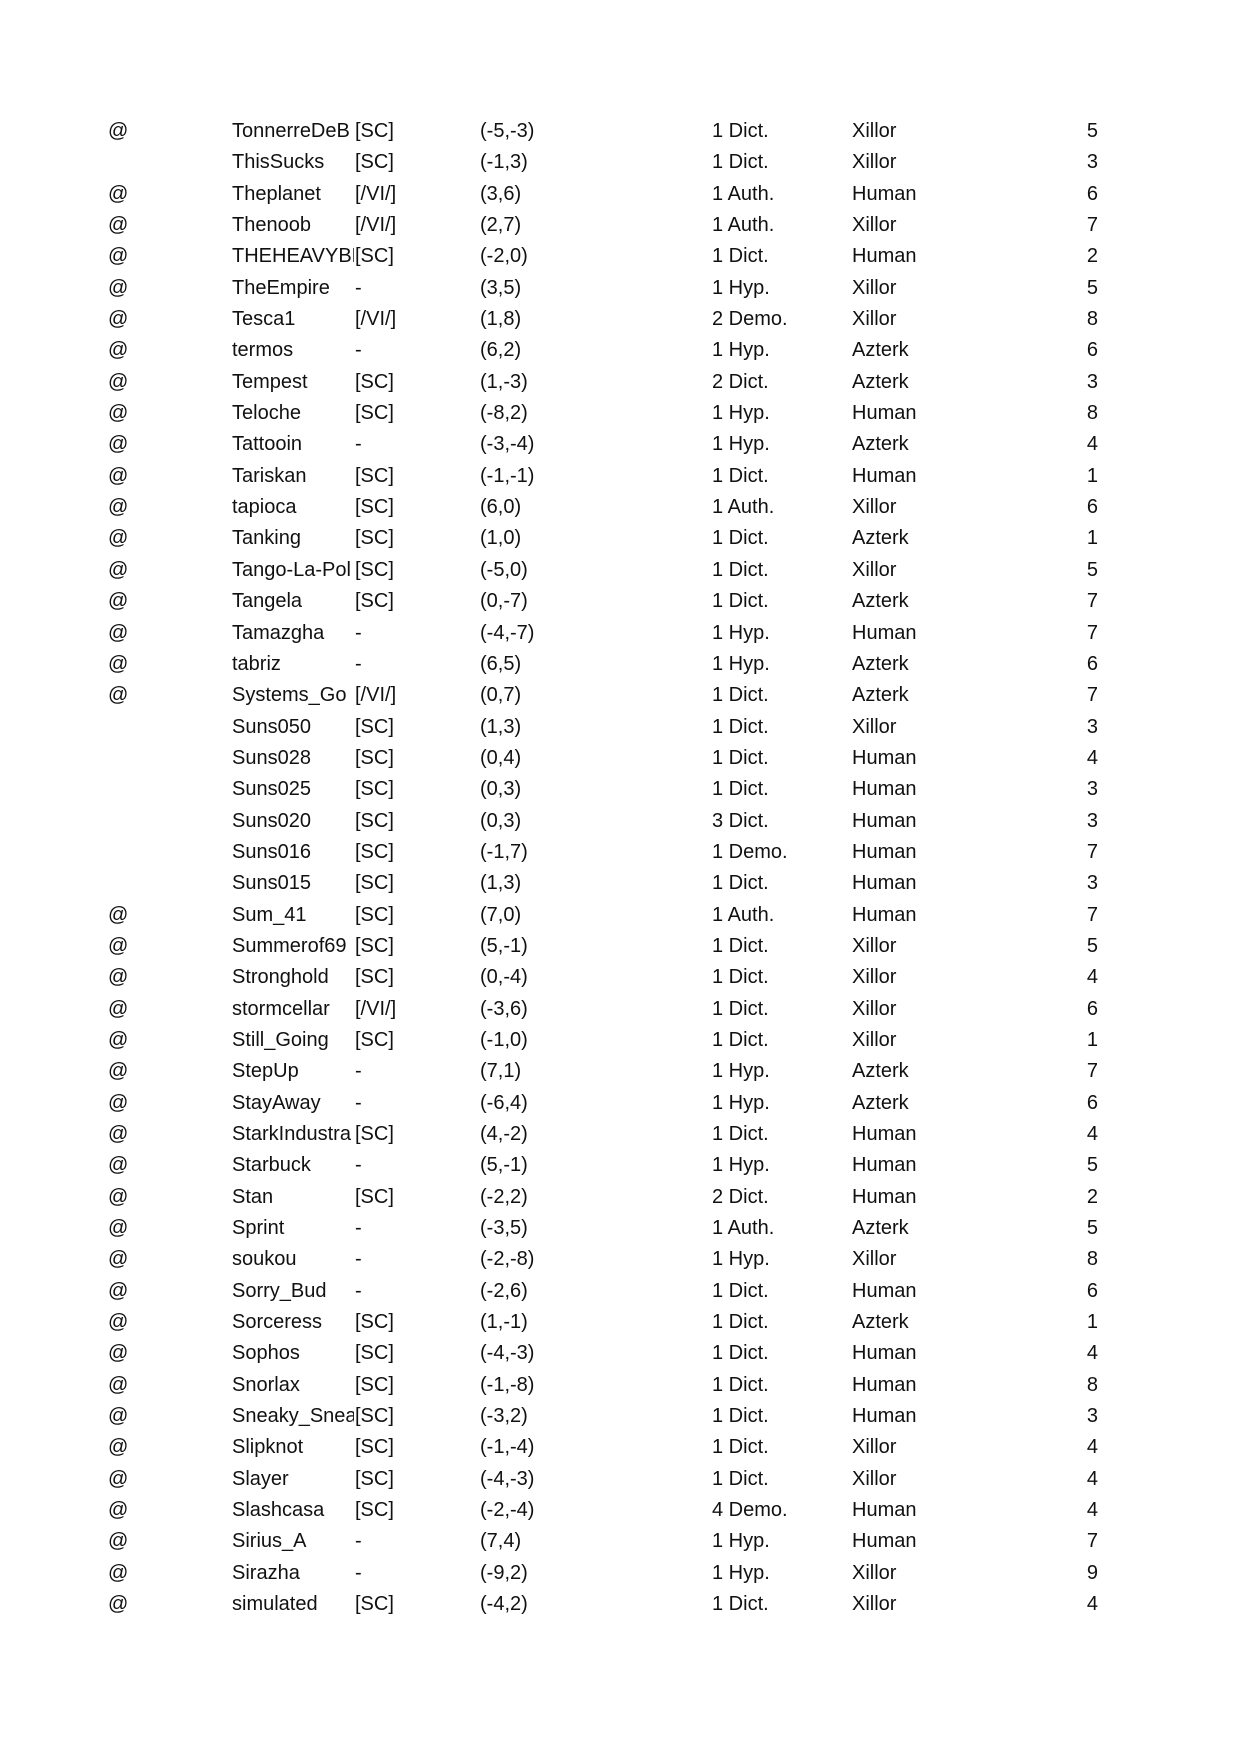 The image size is (1241, 1754). Describe the element at coordinates (504, 601) in the screenshot. I see `cell-coord: (0,-7)` at that location.